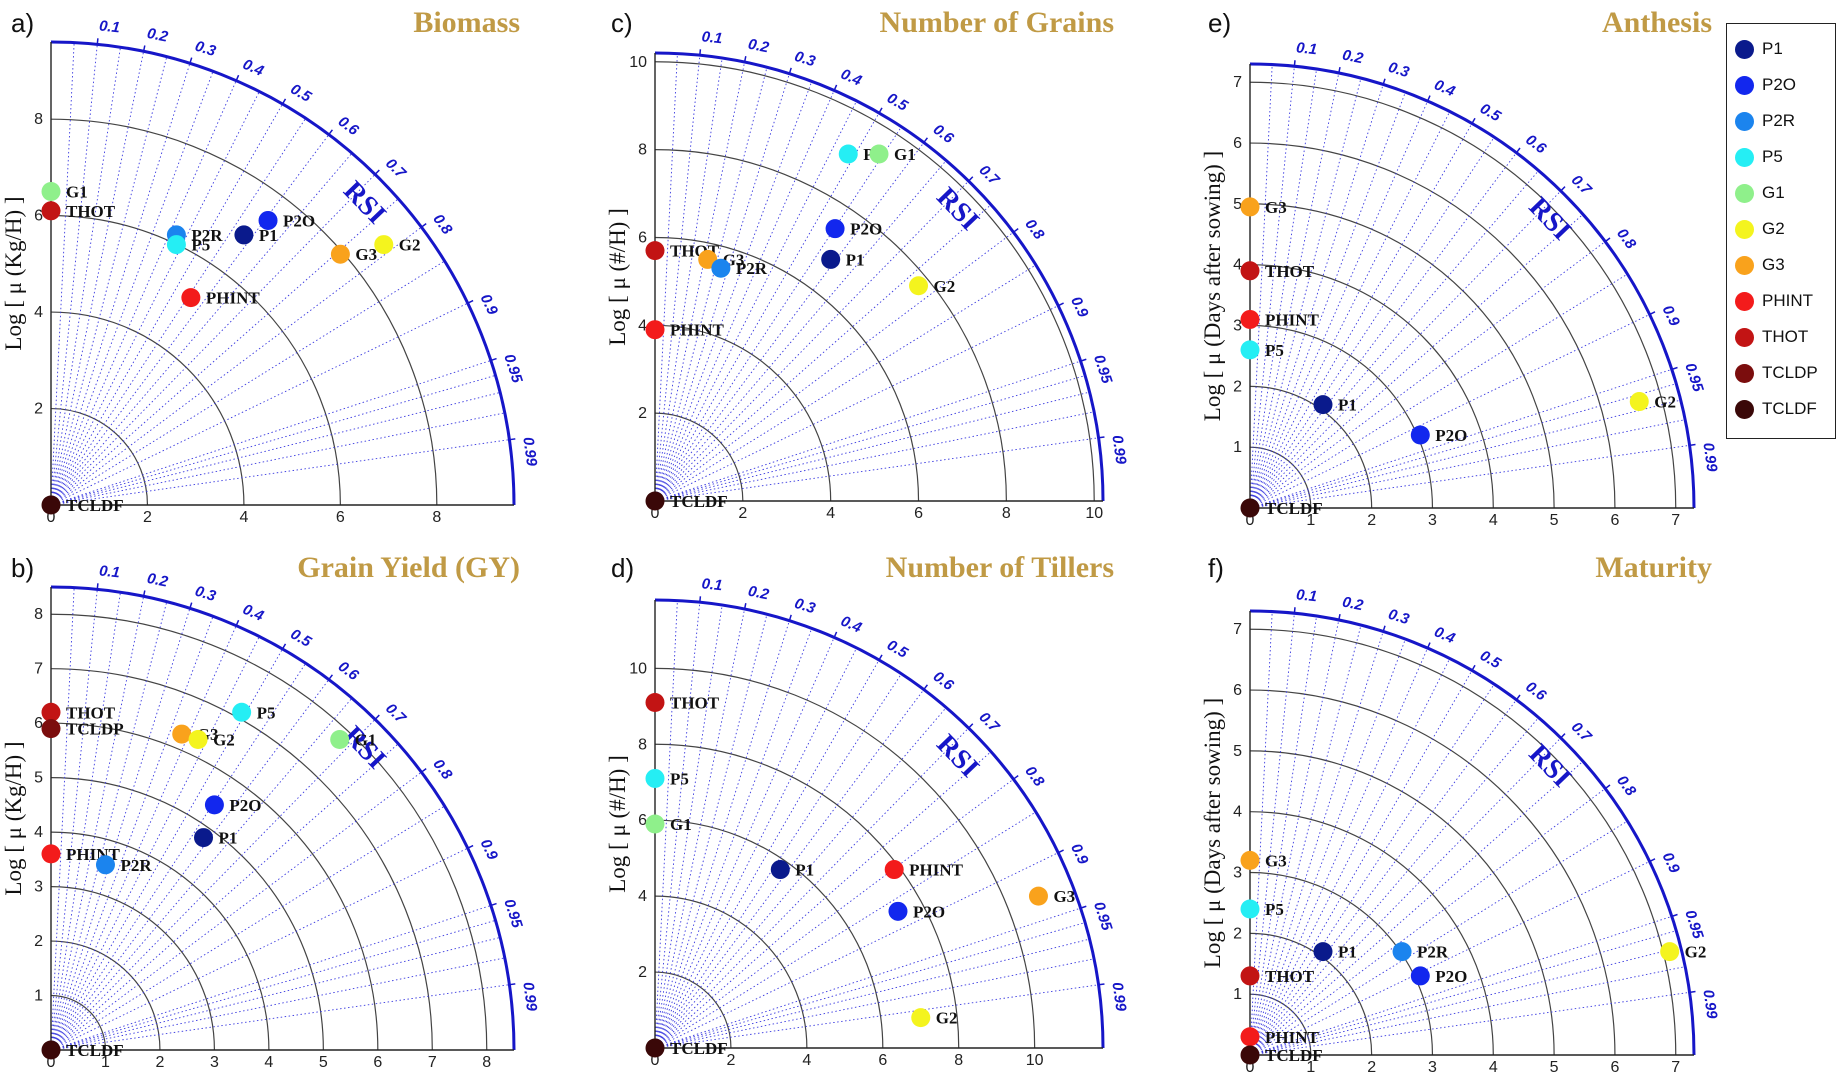 This screenshot has height=1078, width=1839. What do you see at coordinates (214, 1062) in the screenshot?
I see `x-tick-label: 3` at bounding box center [214, 1062].